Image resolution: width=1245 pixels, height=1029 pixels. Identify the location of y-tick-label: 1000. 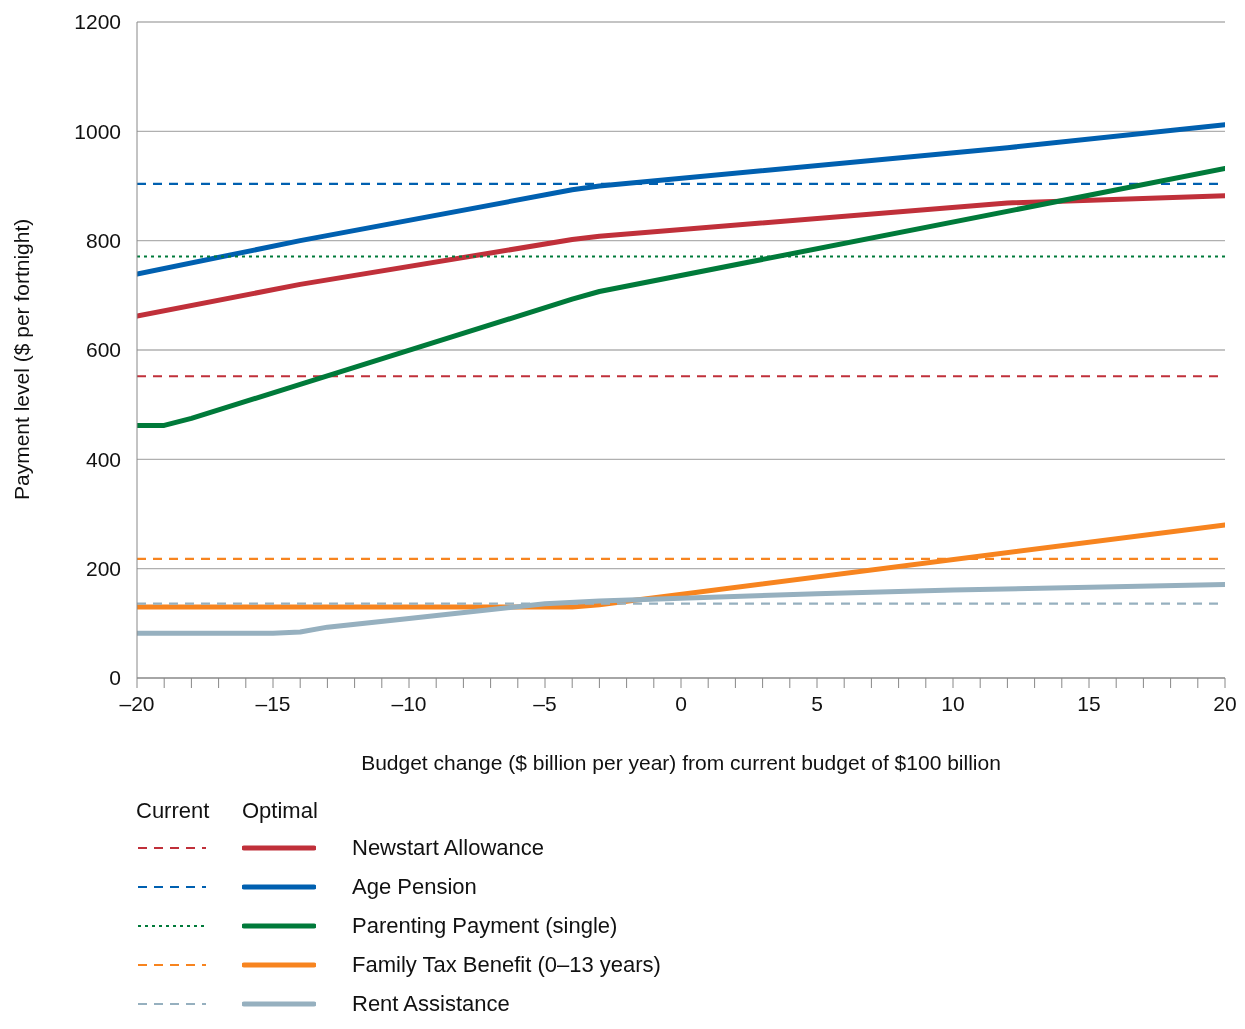
(97, 131).